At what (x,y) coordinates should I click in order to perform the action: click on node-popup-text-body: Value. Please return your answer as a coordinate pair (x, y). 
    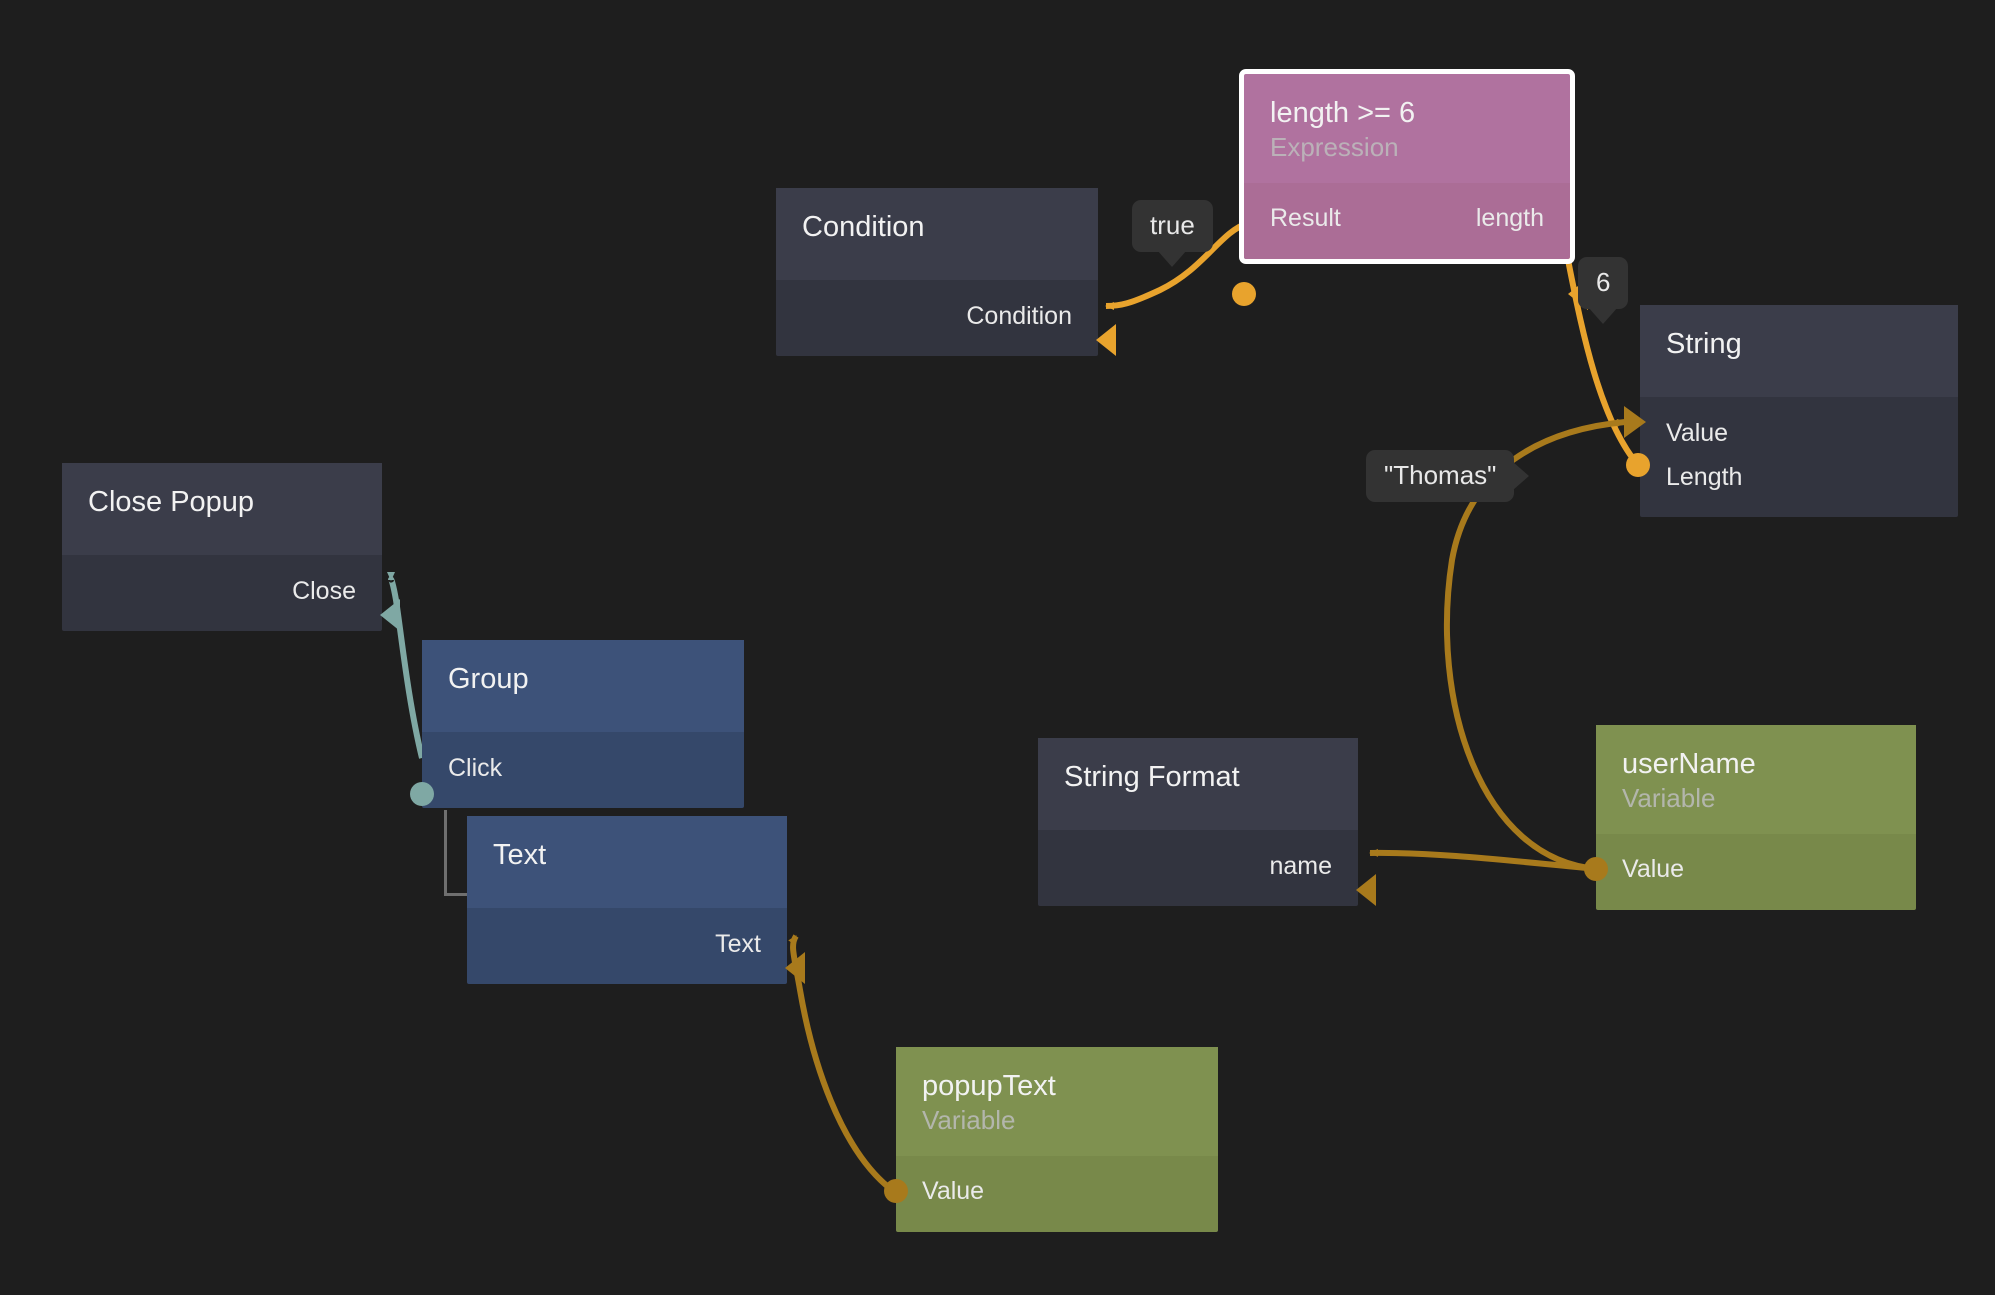
    Looking at the image, I should click on (1057, 1194).